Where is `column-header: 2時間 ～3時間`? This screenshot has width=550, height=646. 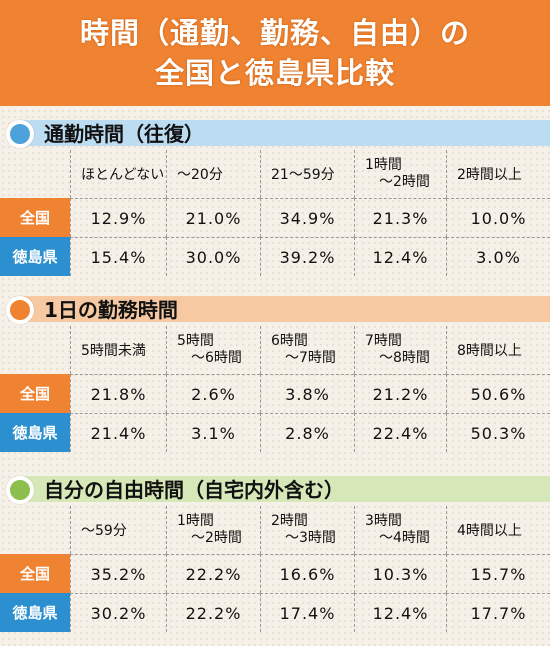
column-header: 2時間 ～3時間 is located at coordinates (307, 530).